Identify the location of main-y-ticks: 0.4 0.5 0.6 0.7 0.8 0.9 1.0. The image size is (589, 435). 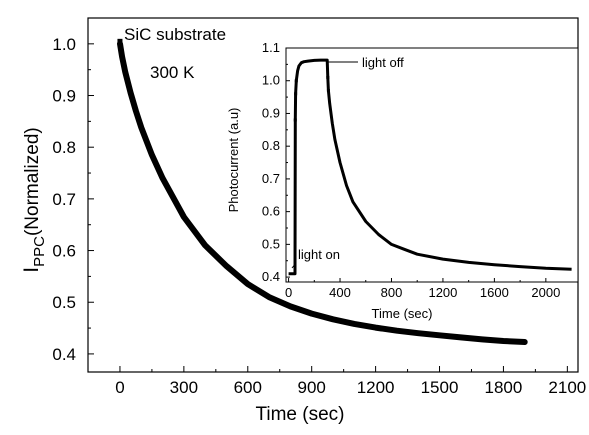
(73, 199).